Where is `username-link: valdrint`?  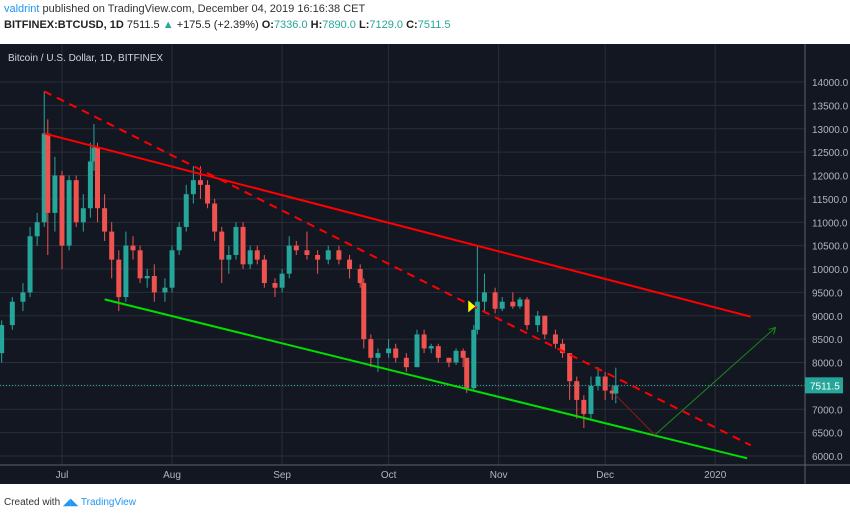 username-link: valdrint is located at coordinates (22, 9).